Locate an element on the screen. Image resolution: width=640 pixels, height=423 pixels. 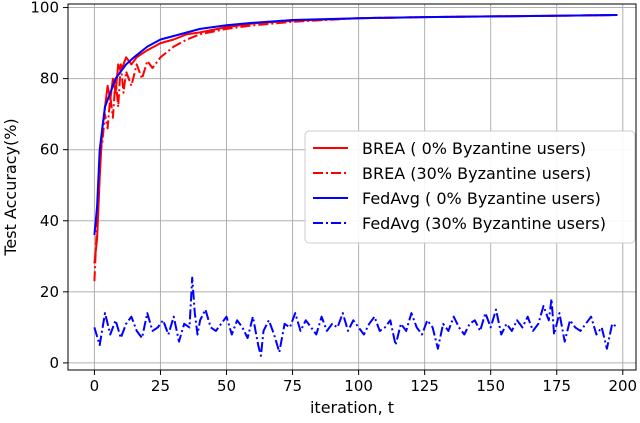
legend-box is located at coordinates (470, 187).